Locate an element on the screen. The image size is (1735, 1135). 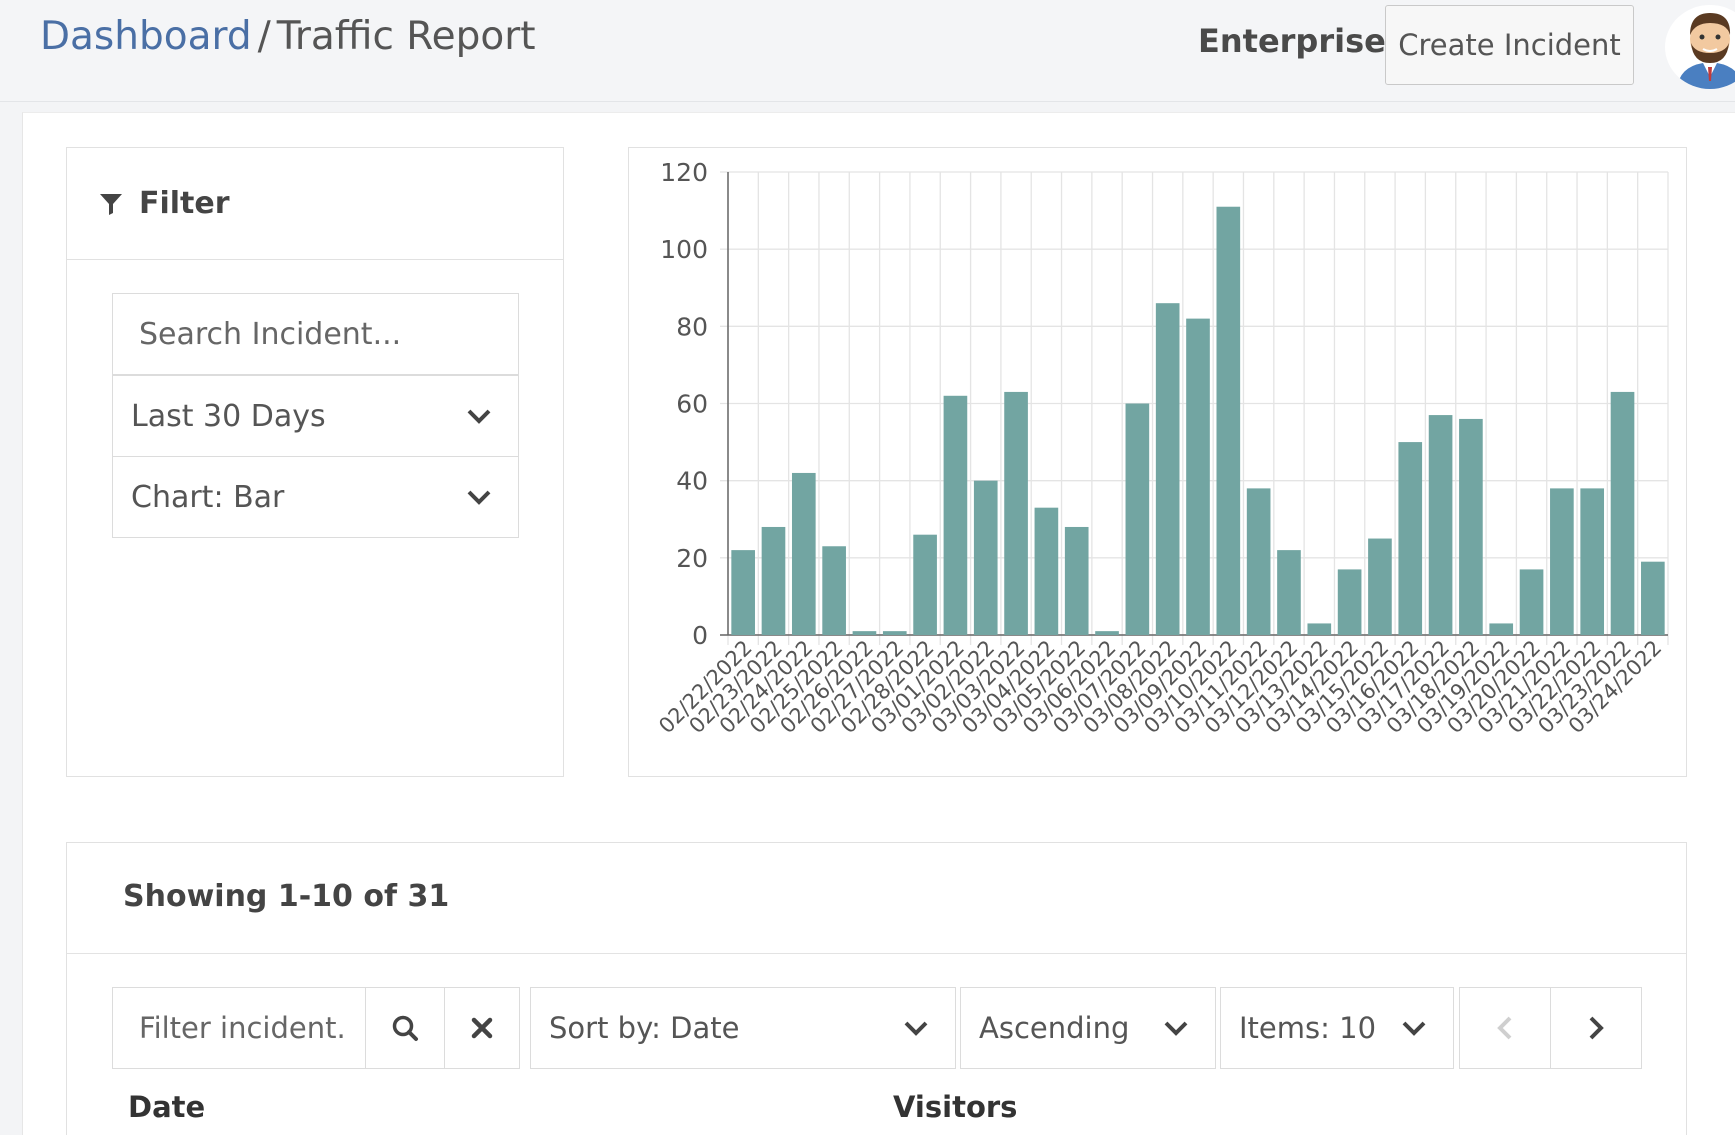
search-button is located at coordinates (405, 1028).